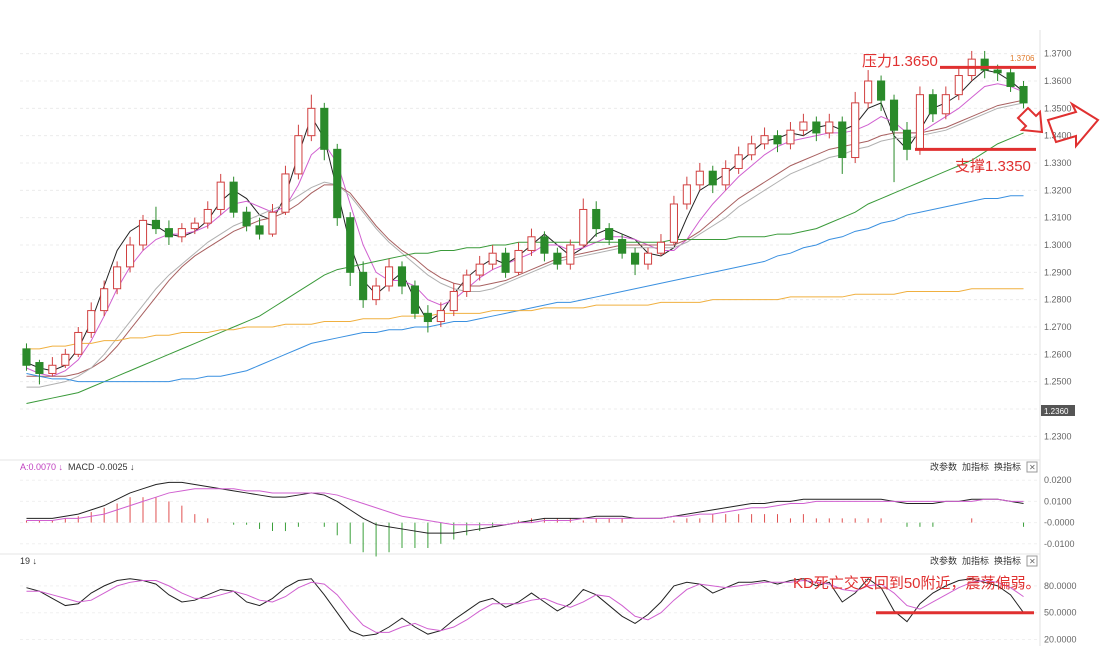  I want to click on macd-legend-macd: MACD -0.0025 ↓, so click(101, 467).